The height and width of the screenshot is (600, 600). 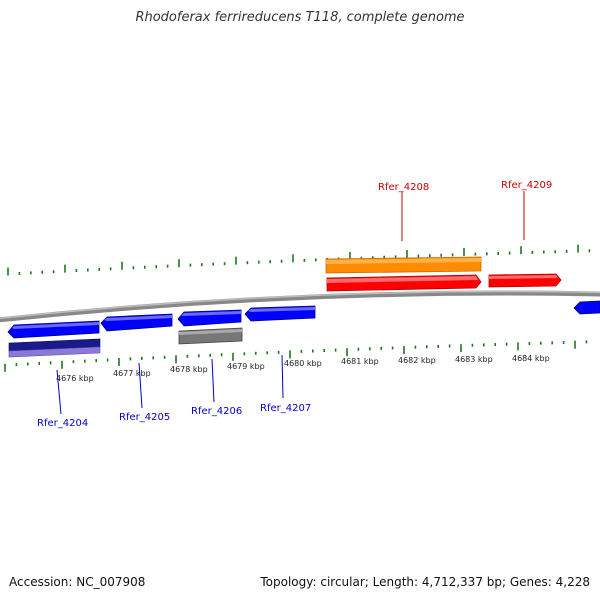 I want to click on scale-label-4681: 4681 kbp, so click(x=360, y=361).